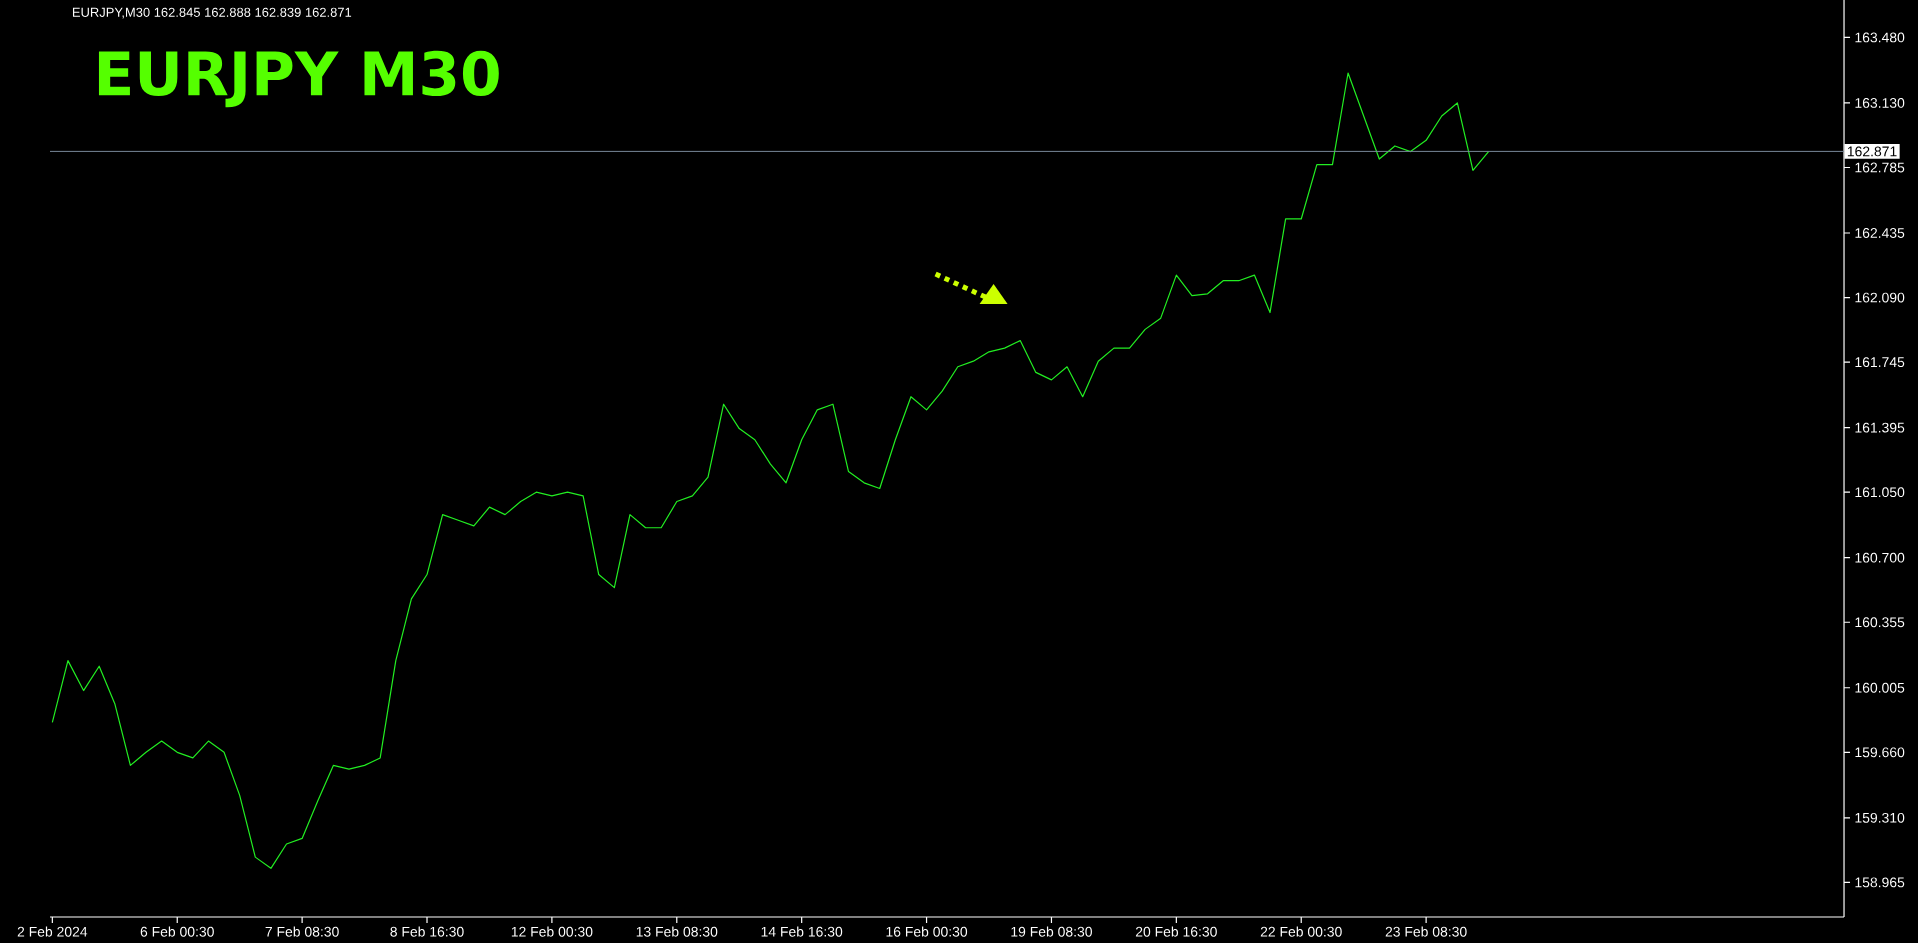 This screenshot has width=1918, height=943. I want to click on y-tick-label: 159.660, so click(1880, 752).